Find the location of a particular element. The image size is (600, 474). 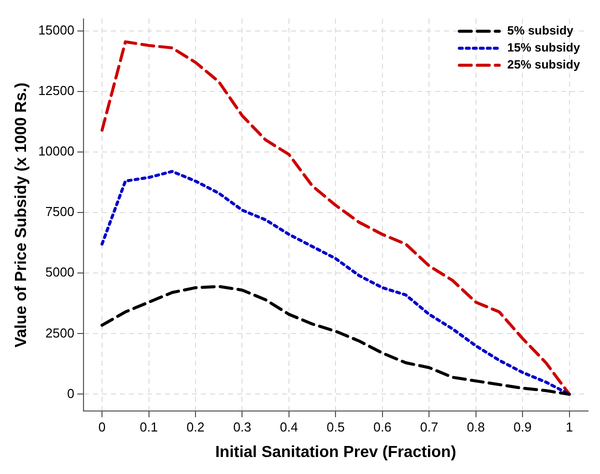

y-tick-label: 5000 is located at coordinates (59, 272).